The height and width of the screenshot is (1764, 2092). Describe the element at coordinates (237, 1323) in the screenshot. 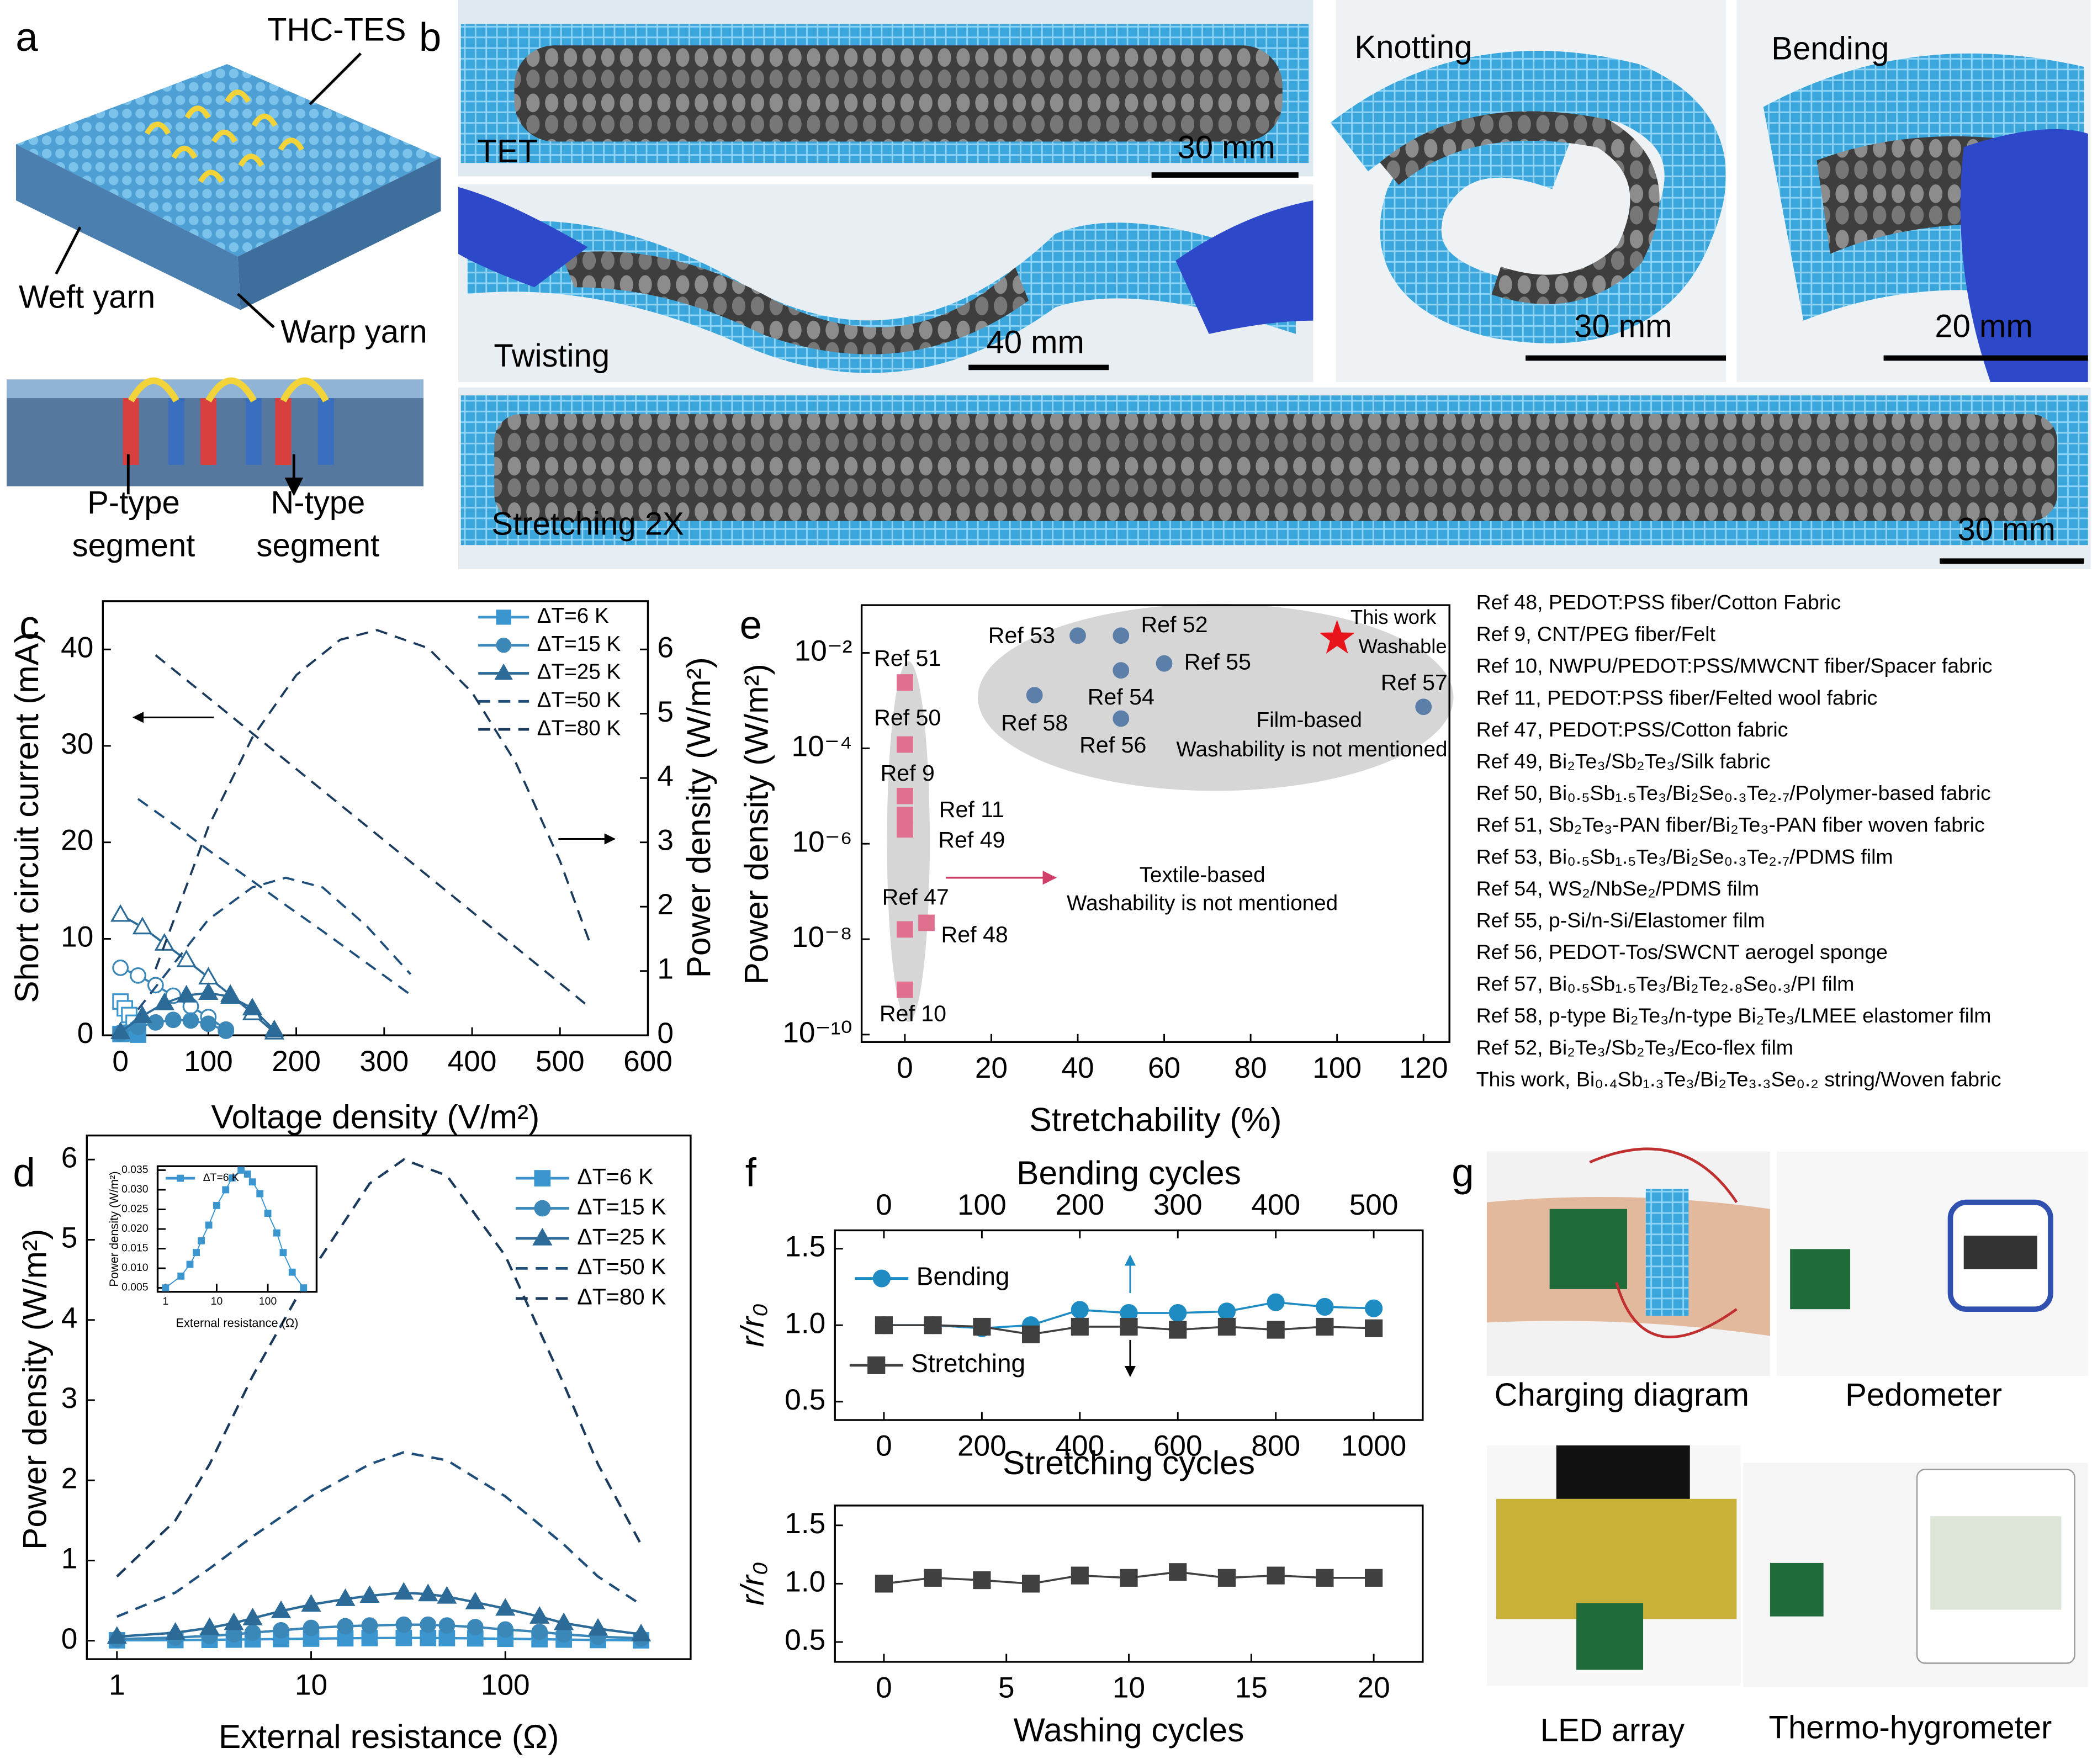

I see `axis-label: External resistance (Ω)` at that location.